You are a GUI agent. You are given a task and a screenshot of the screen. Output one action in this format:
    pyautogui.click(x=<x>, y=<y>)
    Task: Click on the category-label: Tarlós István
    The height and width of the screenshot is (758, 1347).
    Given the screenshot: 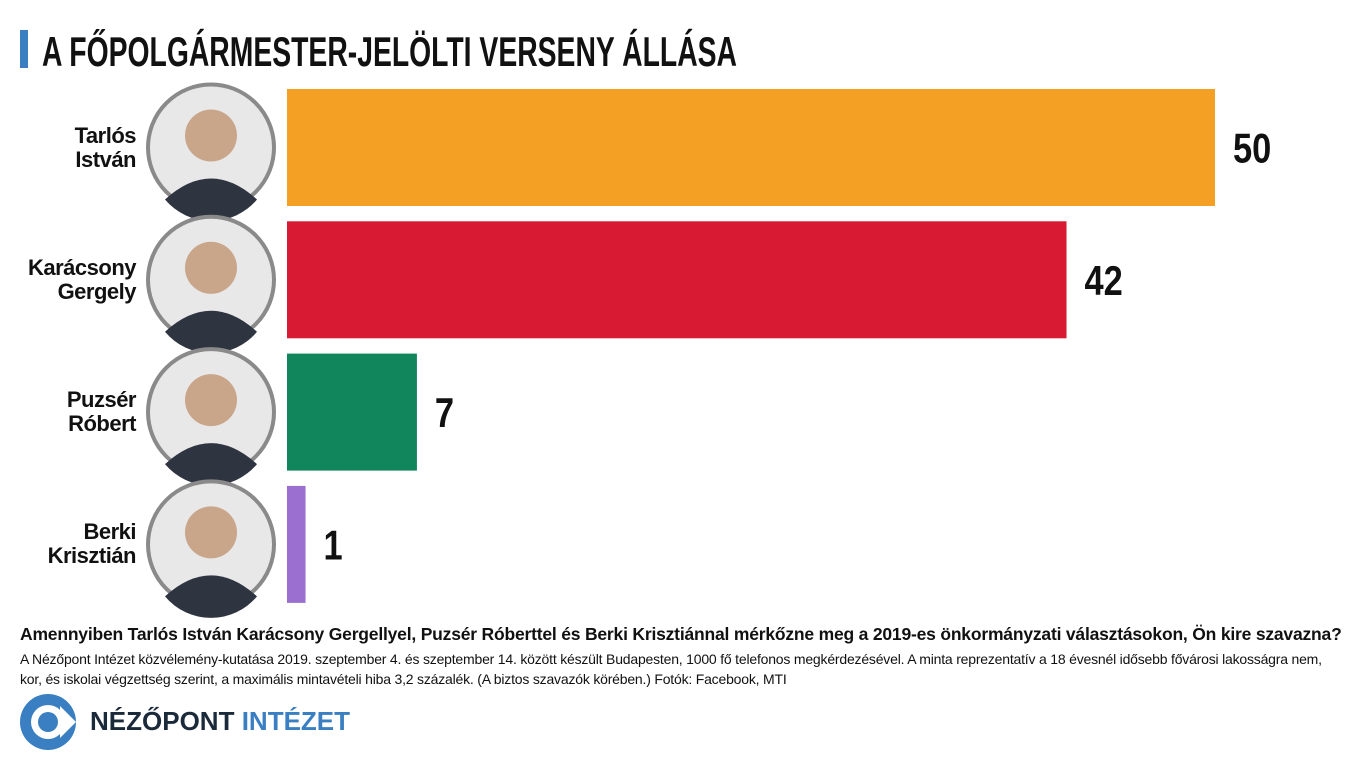 What is the action you would take?
    pyautogui.click(x=105, y=147)
    